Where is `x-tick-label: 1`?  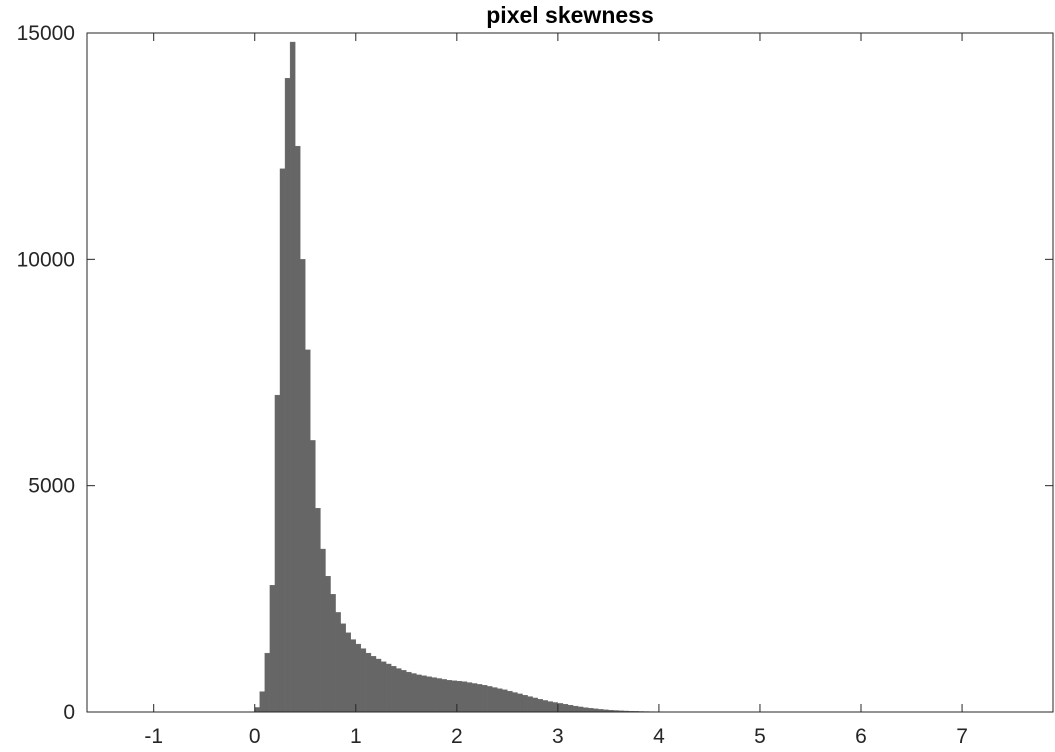
x-tick-label: 1 is located at coordinates (356, 736).